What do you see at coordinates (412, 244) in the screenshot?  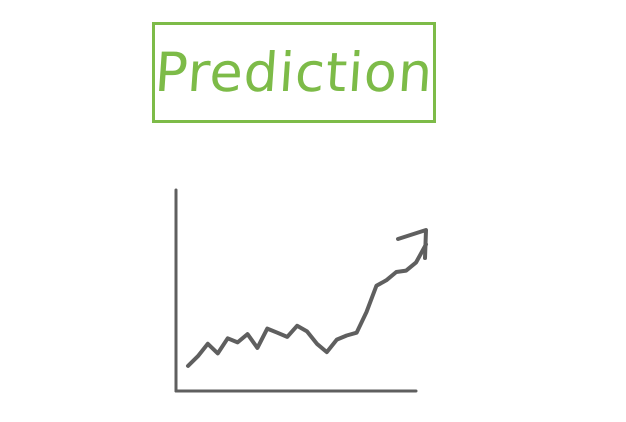 I see `rising-trend-arrow-icon` at bounding box center [412, 244].